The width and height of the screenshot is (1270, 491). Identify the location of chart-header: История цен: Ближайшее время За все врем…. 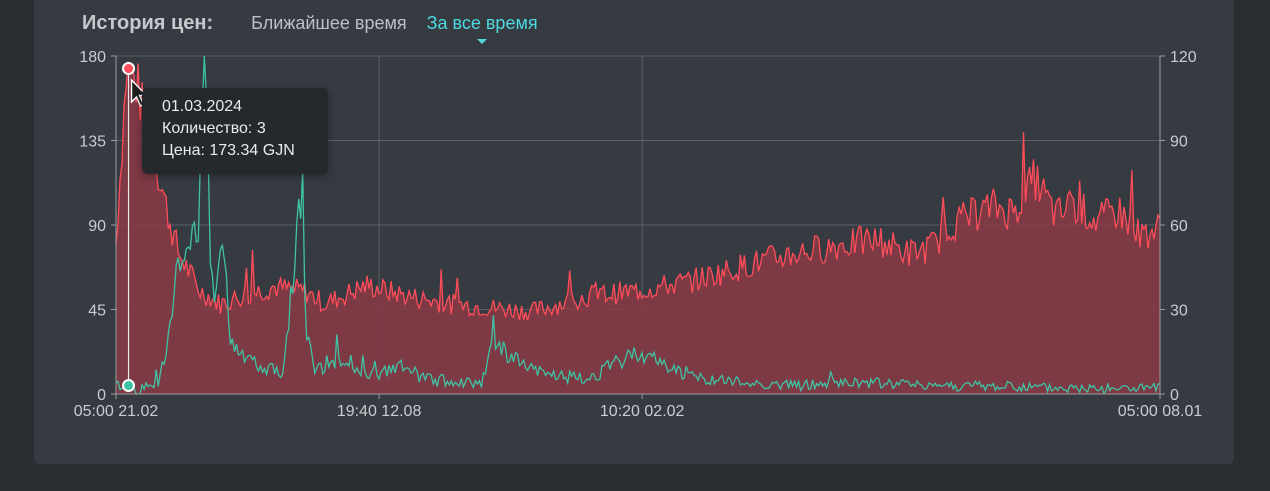
(320, 28).